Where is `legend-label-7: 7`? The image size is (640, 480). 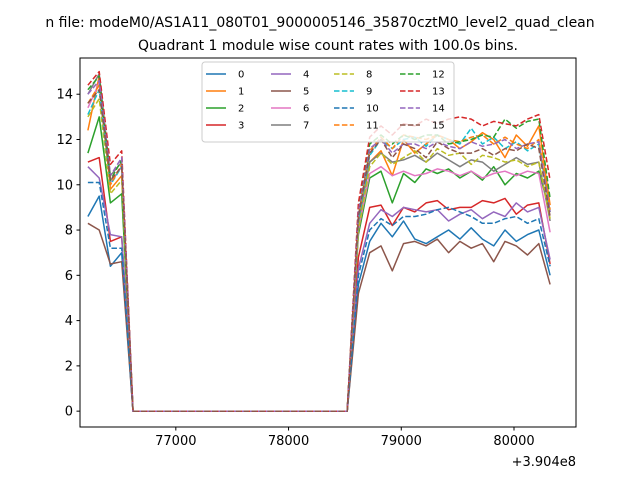
legend-label-7: 7 is located at coordinates (306, 126).